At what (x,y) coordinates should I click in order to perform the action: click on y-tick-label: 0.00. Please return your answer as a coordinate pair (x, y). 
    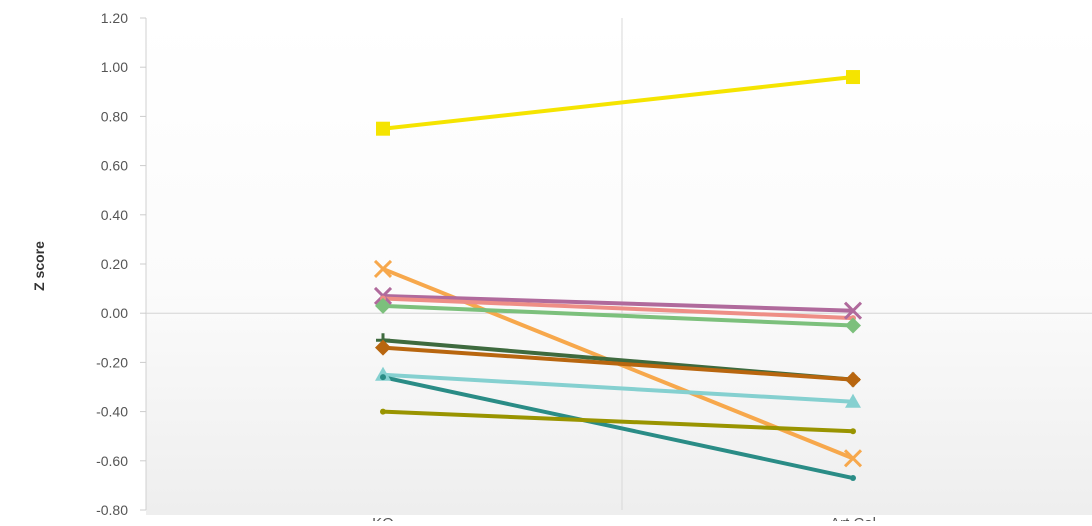
    Looking at the image, I should click on (114, 313).